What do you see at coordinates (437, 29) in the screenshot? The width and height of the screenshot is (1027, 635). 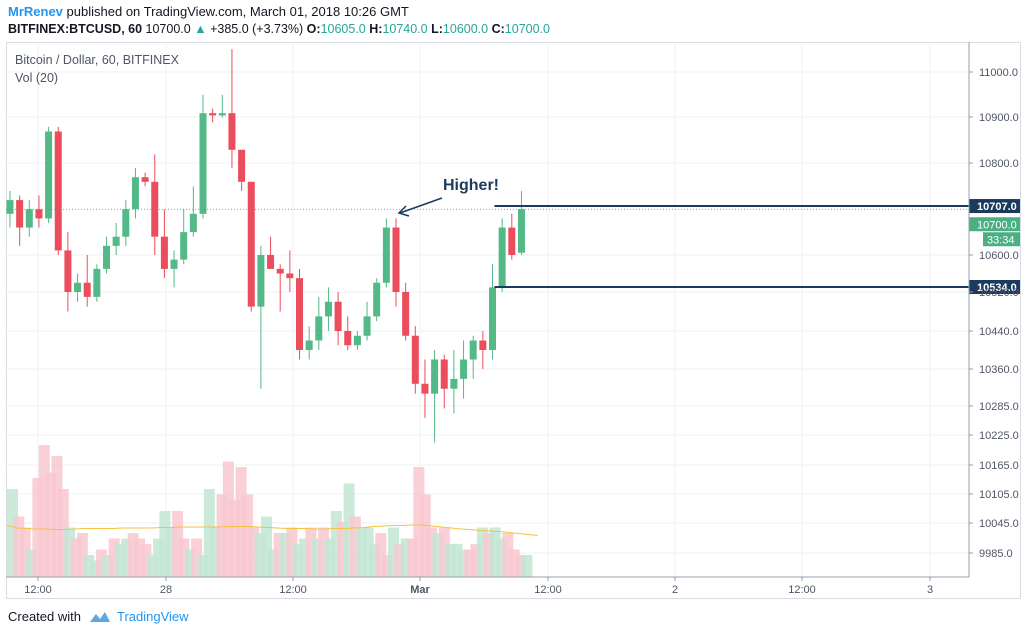 I see `low-label: L:` at bounding box center [437, 29].